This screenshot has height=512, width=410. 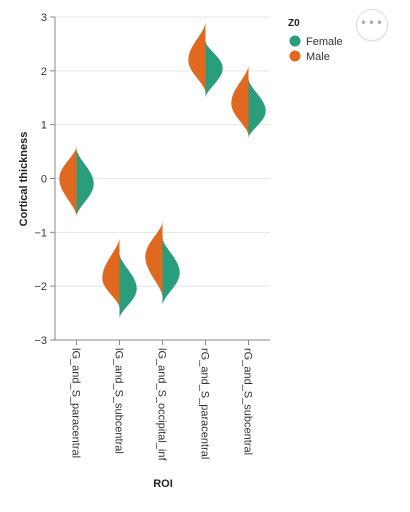 What do you see at coordinates (324, 42) in the screenshot?
I see `legend-label-female: Female` at bounding box center [324, 42].